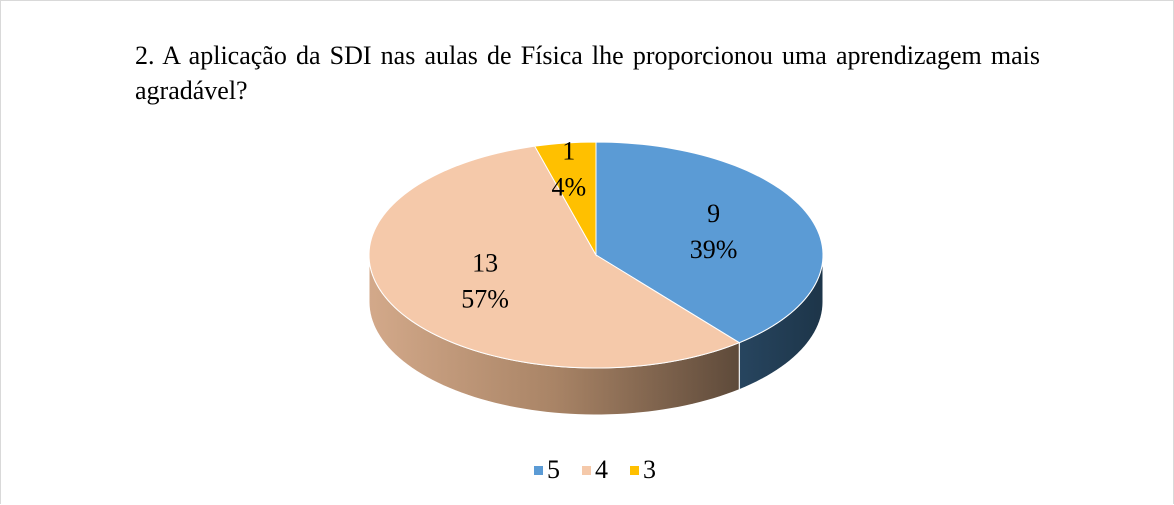 The image size is (1174, 505). Describe the element at coordinates (714, 249) in the screenshot. I see `percent-label: 39%` at that location.